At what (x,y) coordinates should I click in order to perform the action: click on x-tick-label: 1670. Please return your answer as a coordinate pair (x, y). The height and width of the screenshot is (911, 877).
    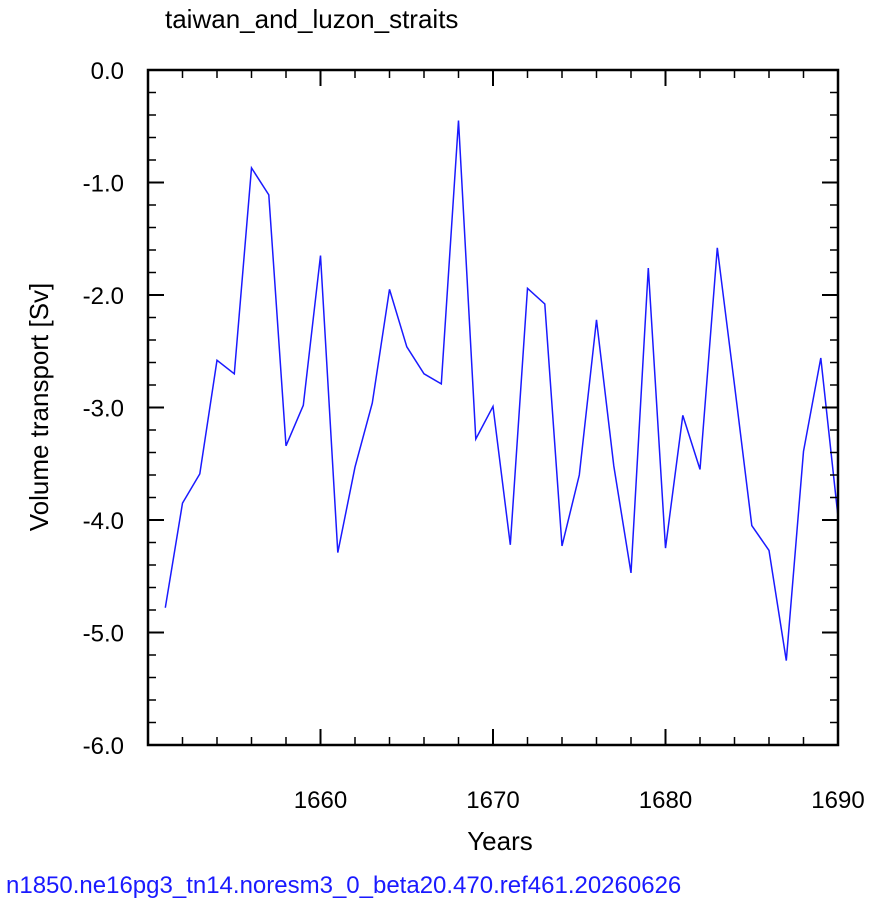
    Looking at the image, I should click on (492, 800).